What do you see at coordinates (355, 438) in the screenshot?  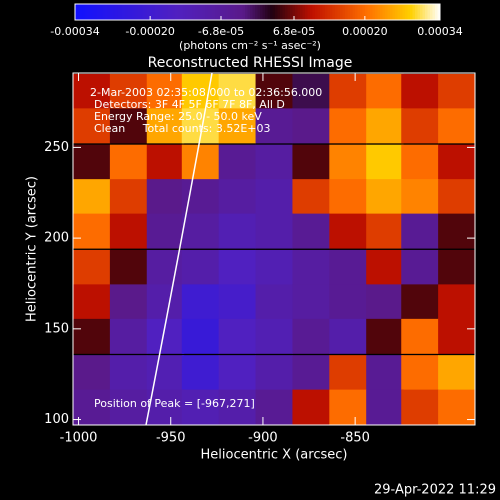 I see `x-tick-label: -850` at bounding box center [355, 438].